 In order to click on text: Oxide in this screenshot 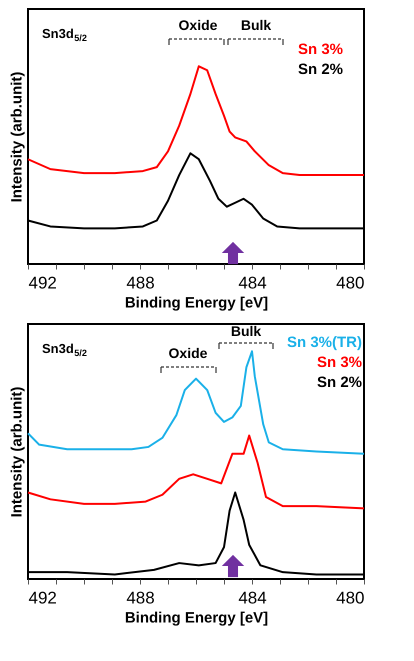, I will do `click(198, 25)`.